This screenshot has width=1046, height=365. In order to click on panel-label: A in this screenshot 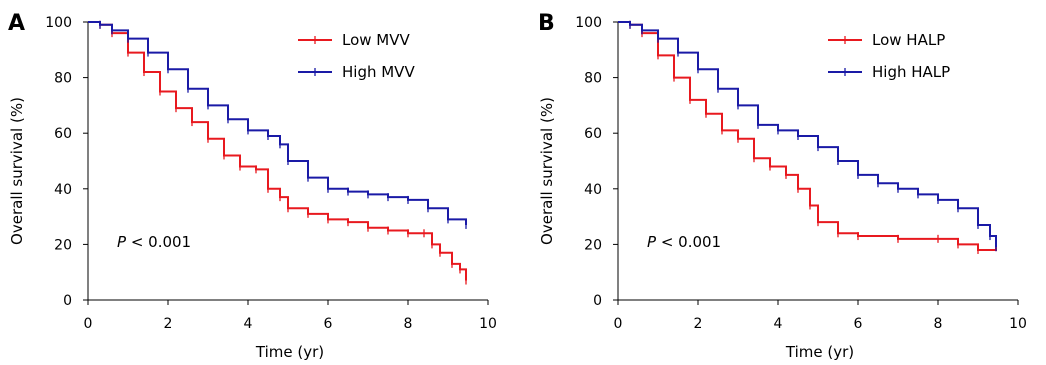, I will do `click(16, 23)`.